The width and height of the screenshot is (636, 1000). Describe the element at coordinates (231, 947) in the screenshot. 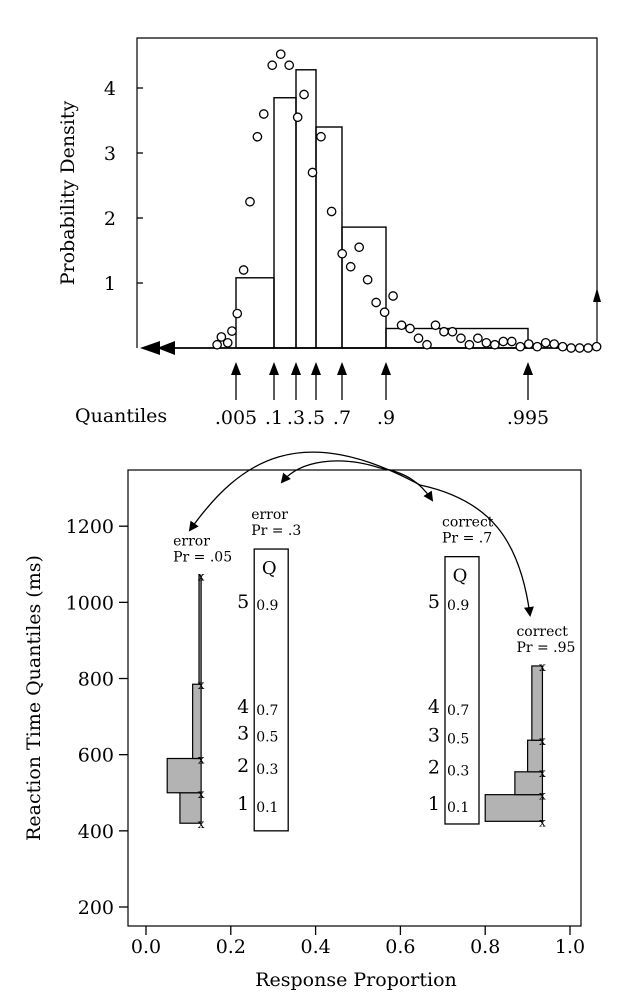

I see `rt-x-tick-label: 0.2` at that location.